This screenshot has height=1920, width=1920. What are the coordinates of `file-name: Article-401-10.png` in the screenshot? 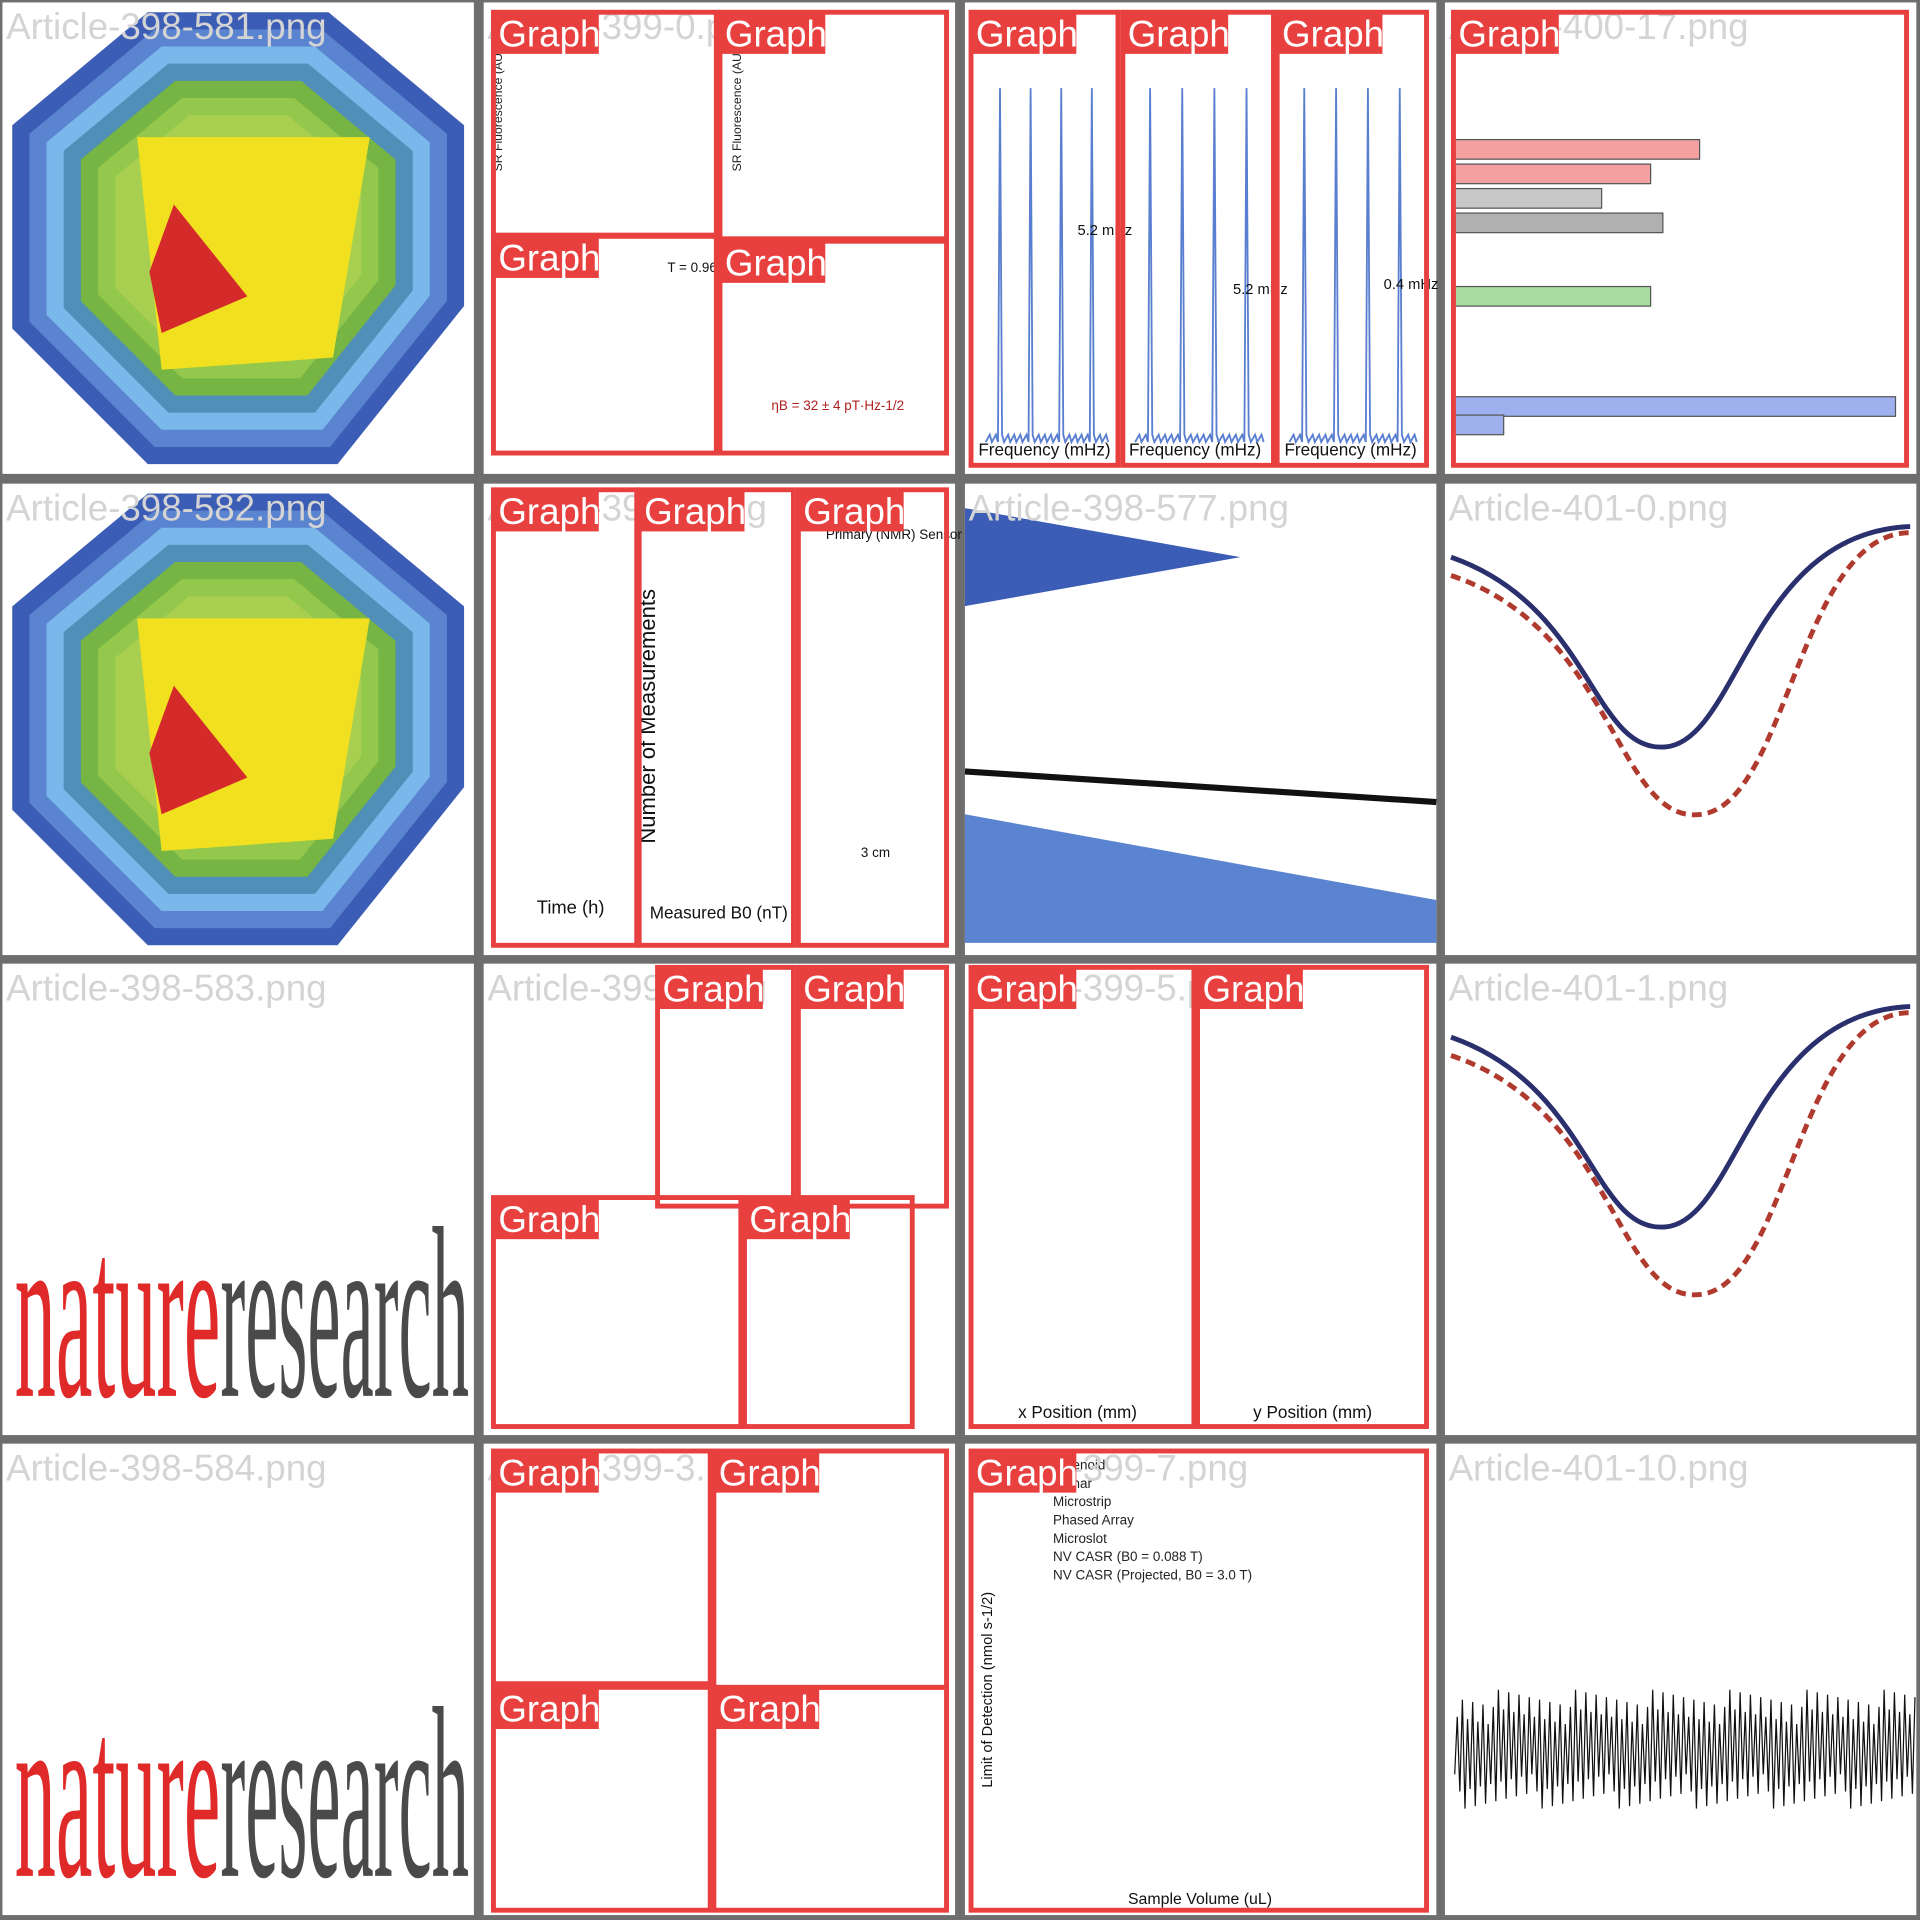 It's located at (1599, 1467).